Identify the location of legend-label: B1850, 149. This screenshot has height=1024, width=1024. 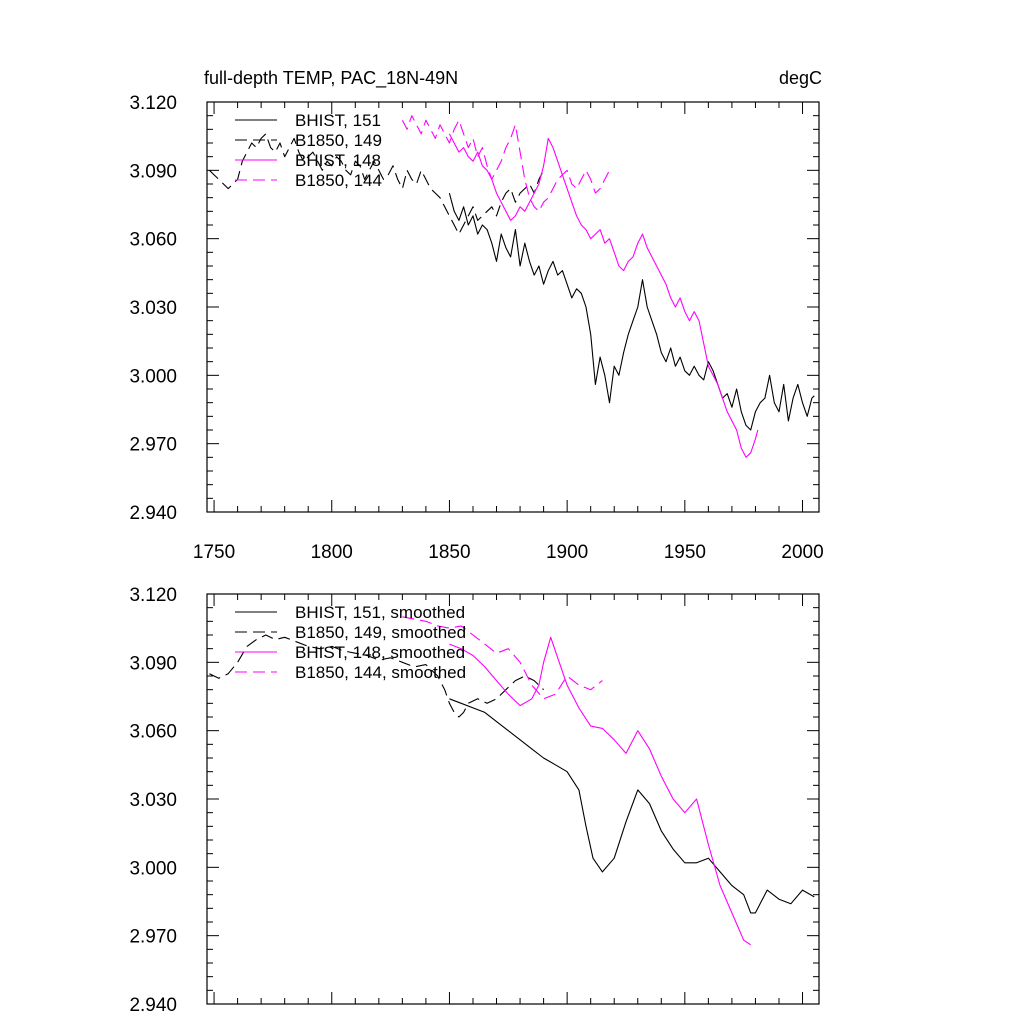
(338, 140).